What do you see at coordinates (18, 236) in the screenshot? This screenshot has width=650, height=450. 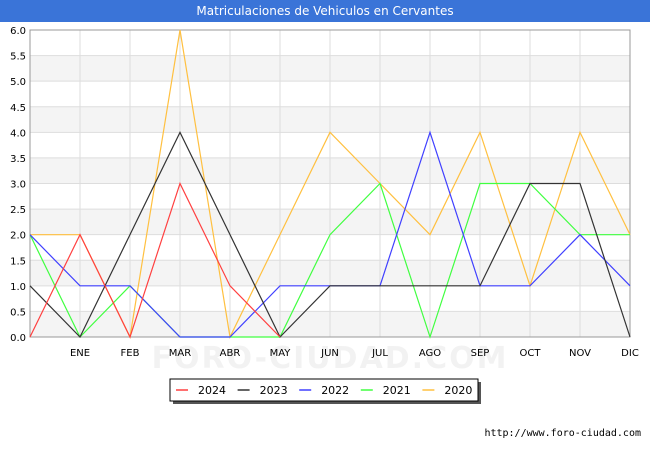 I see `y-tick-label: 2.0` at bounding box center [18, 236].